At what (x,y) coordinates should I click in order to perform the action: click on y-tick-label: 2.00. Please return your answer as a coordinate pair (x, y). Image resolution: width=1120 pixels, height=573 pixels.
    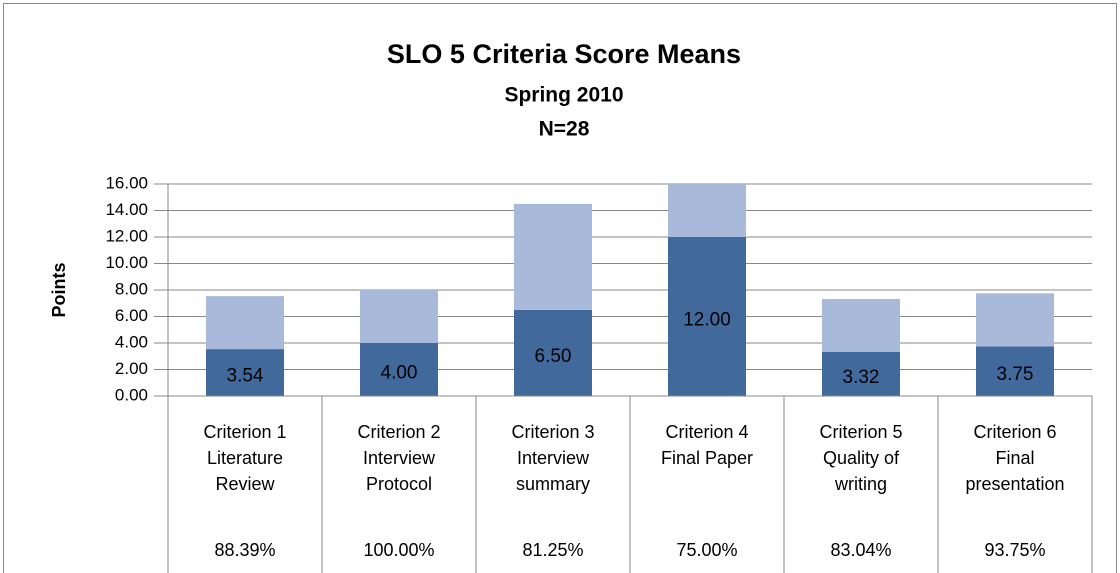
    Looking at the image, I should click on (131, 368).